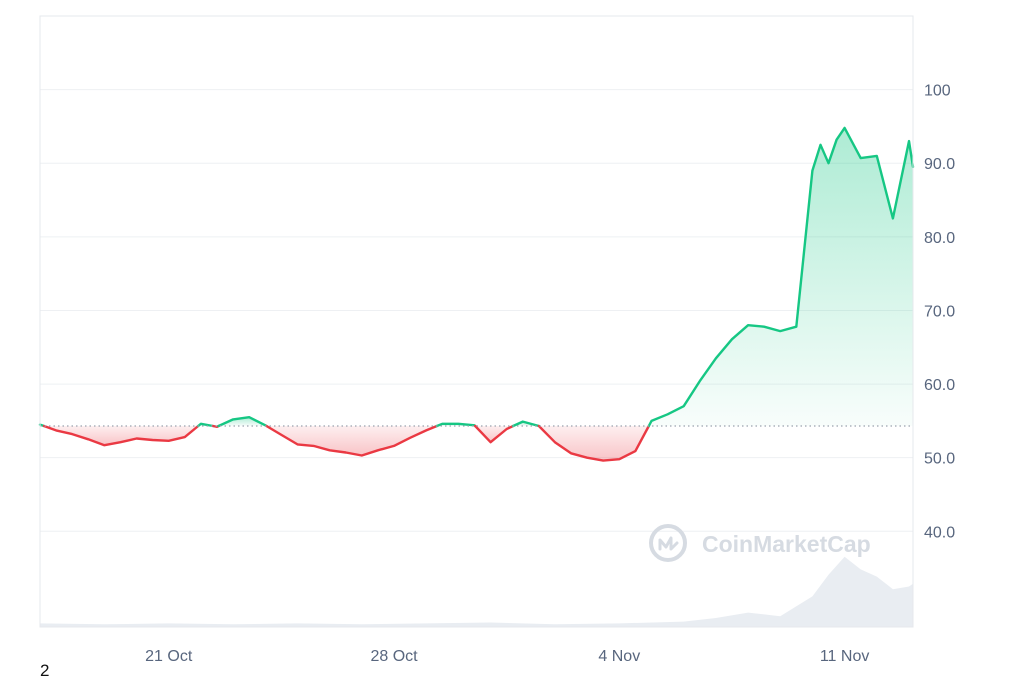 Image resolution: width=1024 pixels, height=683 pixels. What do you see at coordinates (937, 91) in the screenshot?
I see `y-tick-label: 100` at bounding box center [937, 91].